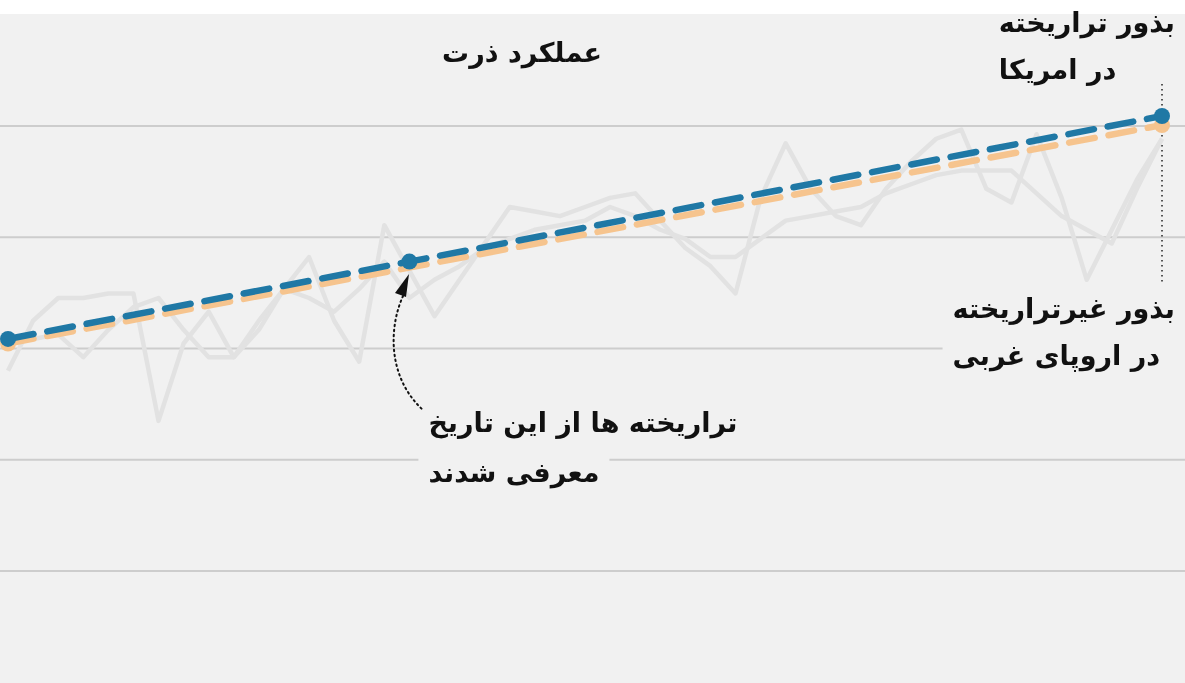 The image size is (1185, 683). What do you see at coordinates (522, 53) in the screenshot?
I see `chart-title: عملکرد ذرت` at bounding box center [522, 53].